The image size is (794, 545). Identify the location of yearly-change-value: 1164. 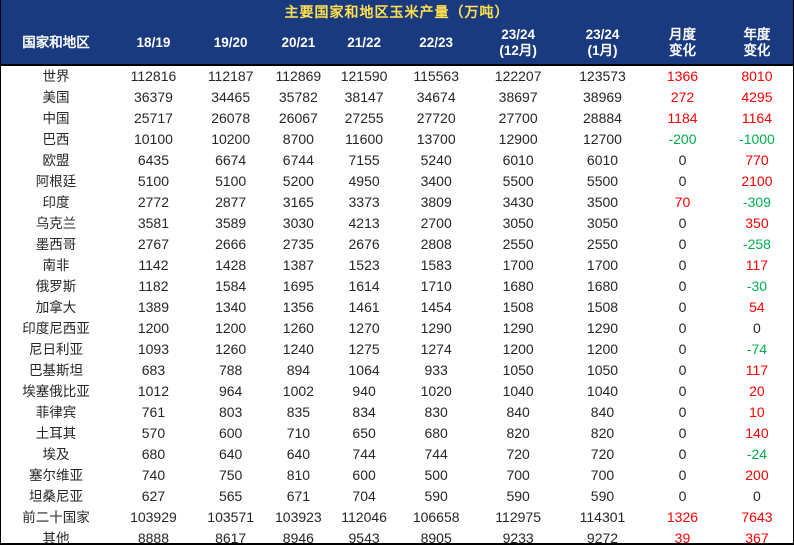
(756, 118).